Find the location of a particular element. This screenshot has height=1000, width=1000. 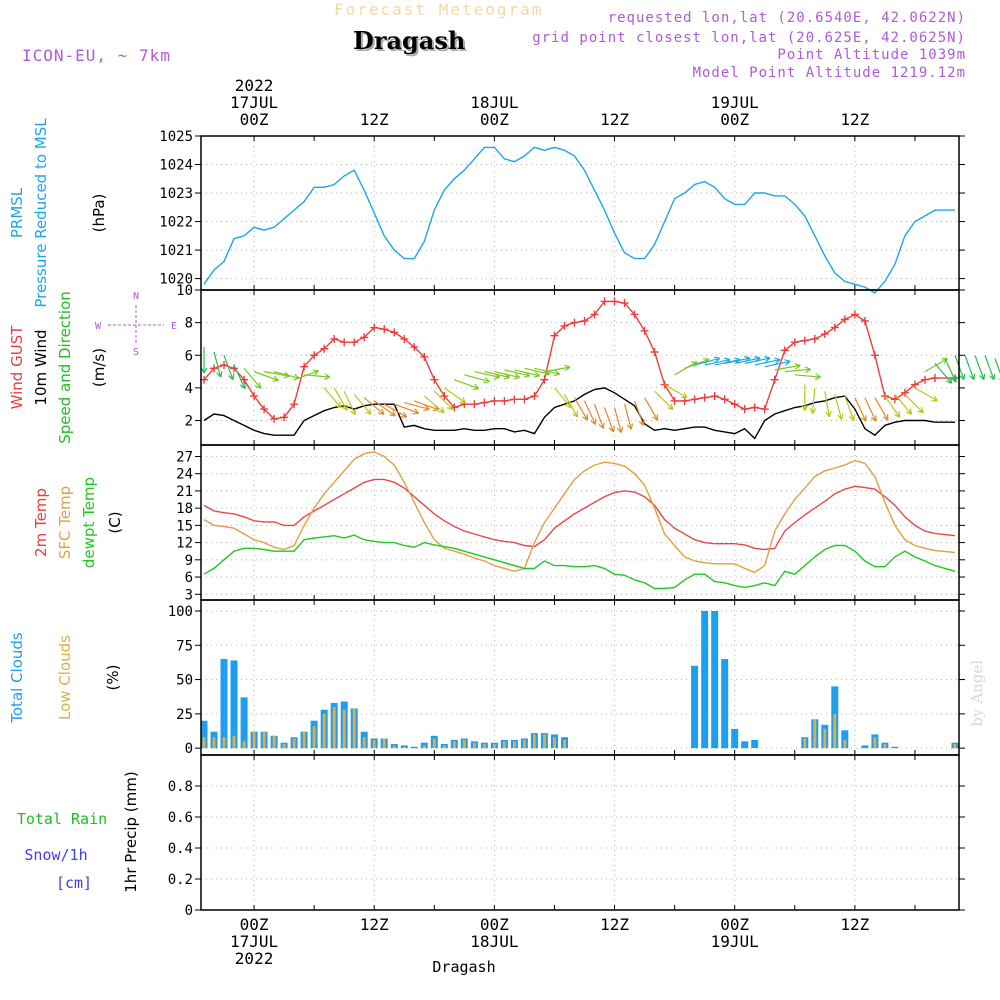

ytick-label: 0.2 is located at coordinates (180, 880).